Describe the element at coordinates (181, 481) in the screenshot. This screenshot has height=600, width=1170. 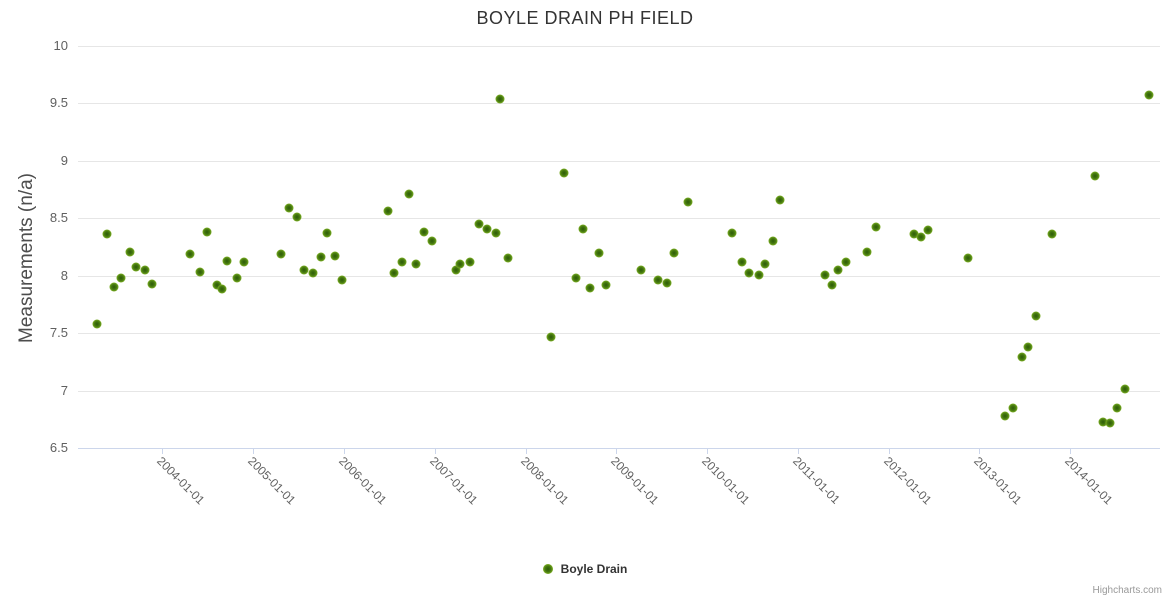
I see `x-axis-label: 2004-01-01` at that location.